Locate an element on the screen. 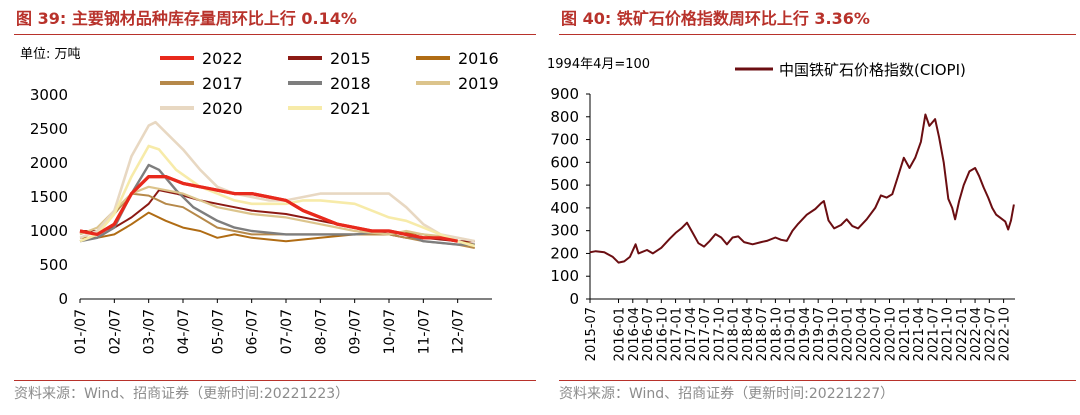 Image resolution: width=1080 pixels, height=415 pixels. x-tick-label: 2022-04 is located at coordinates (976, 334).